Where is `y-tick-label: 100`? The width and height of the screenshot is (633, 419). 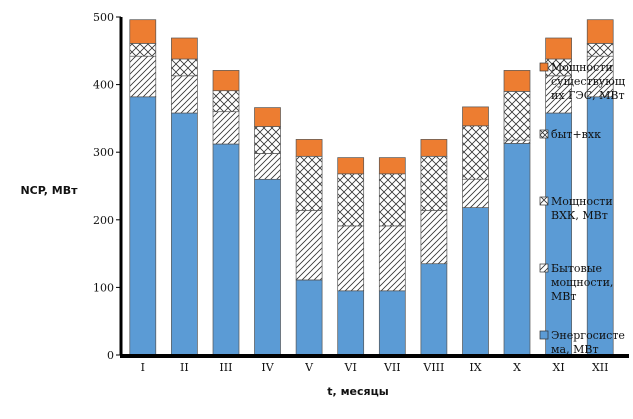 y-tick-label: 100 is located at coordinates (103, 287).